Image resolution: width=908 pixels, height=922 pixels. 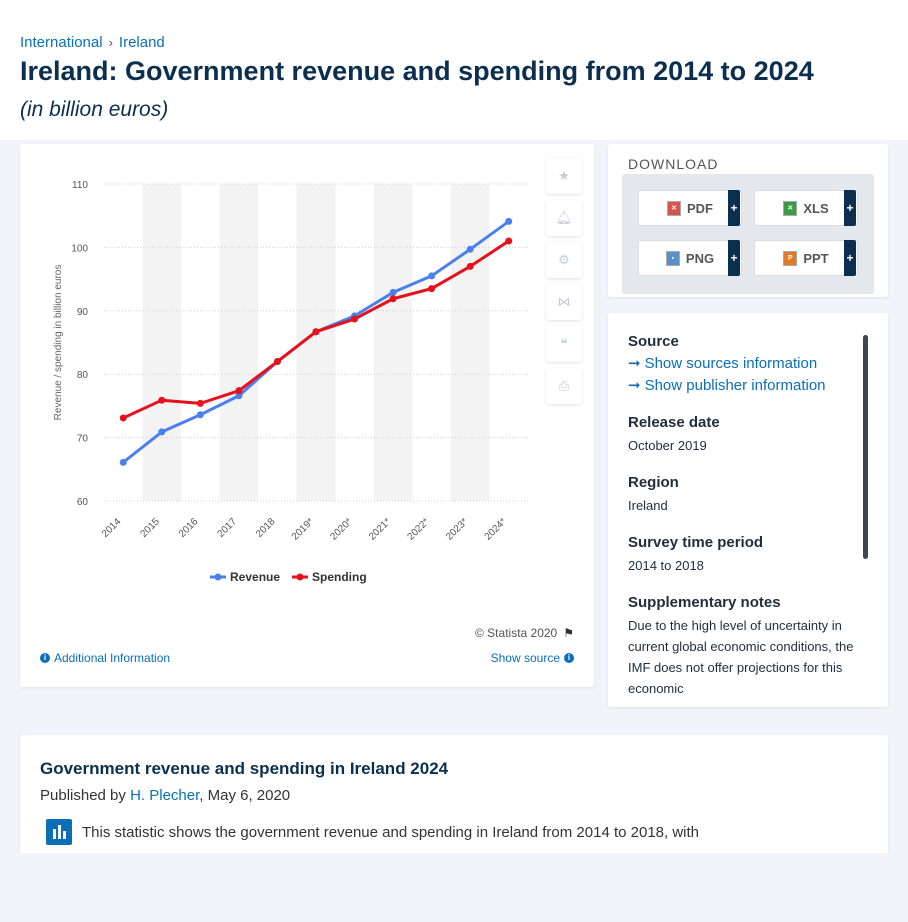 I want to click on gear-icon: ⚙, so click(x=564, y=260).